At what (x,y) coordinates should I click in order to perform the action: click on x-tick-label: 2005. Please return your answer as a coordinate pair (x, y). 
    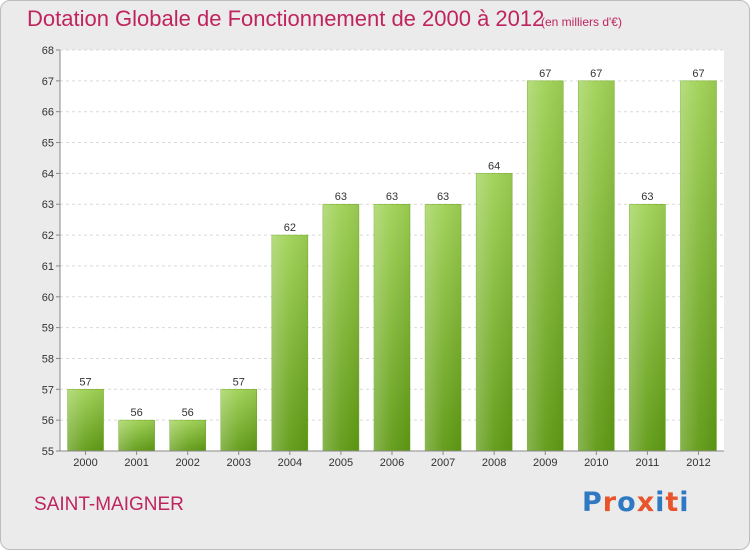
    Looking at the image, I should click on (341, 463).